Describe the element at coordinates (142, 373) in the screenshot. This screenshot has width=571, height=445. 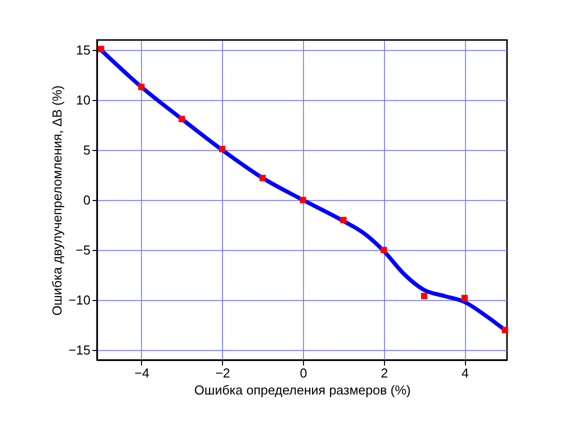
I see `x-tick-label: −4` at that location.